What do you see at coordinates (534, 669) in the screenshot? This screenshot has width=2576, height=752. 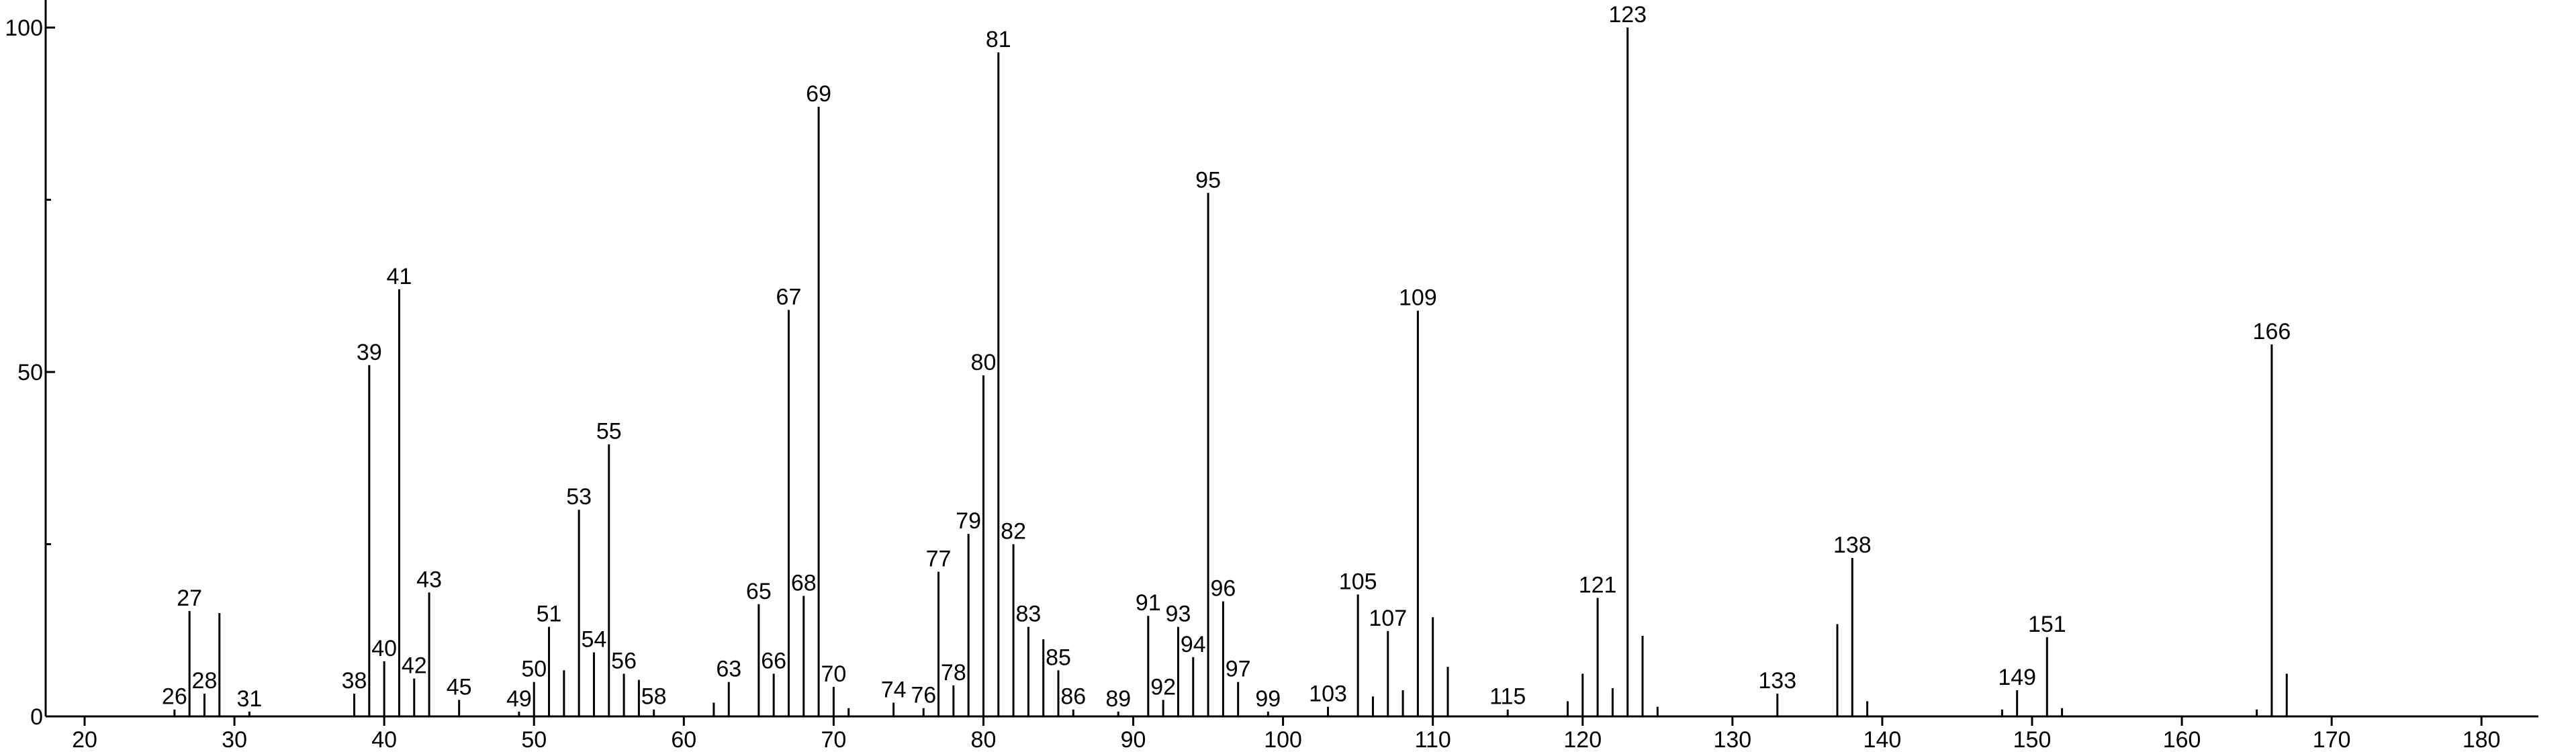 I see `peak-label: 50` at bounding box center [534, 669].